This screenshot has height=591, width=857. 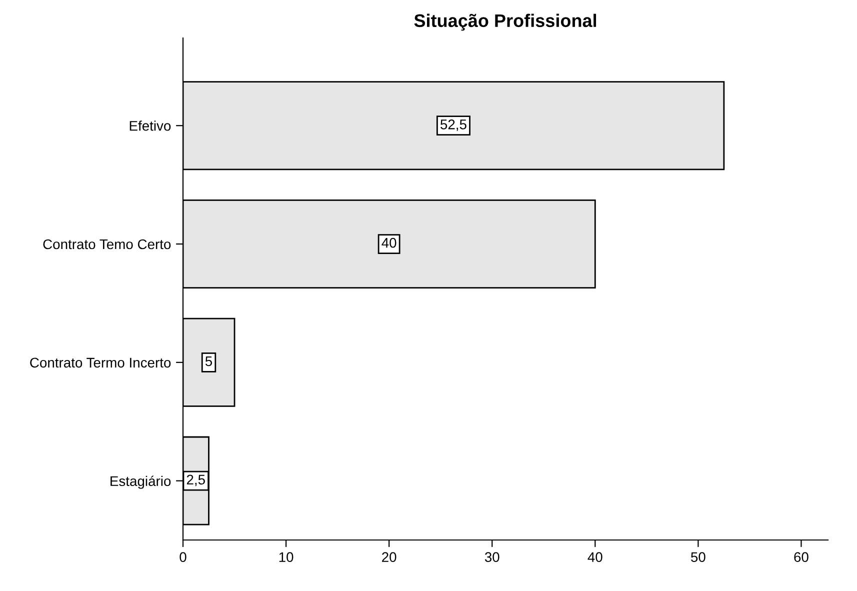 I want to click on data-label: 2,5, so click(x=195, y=480).